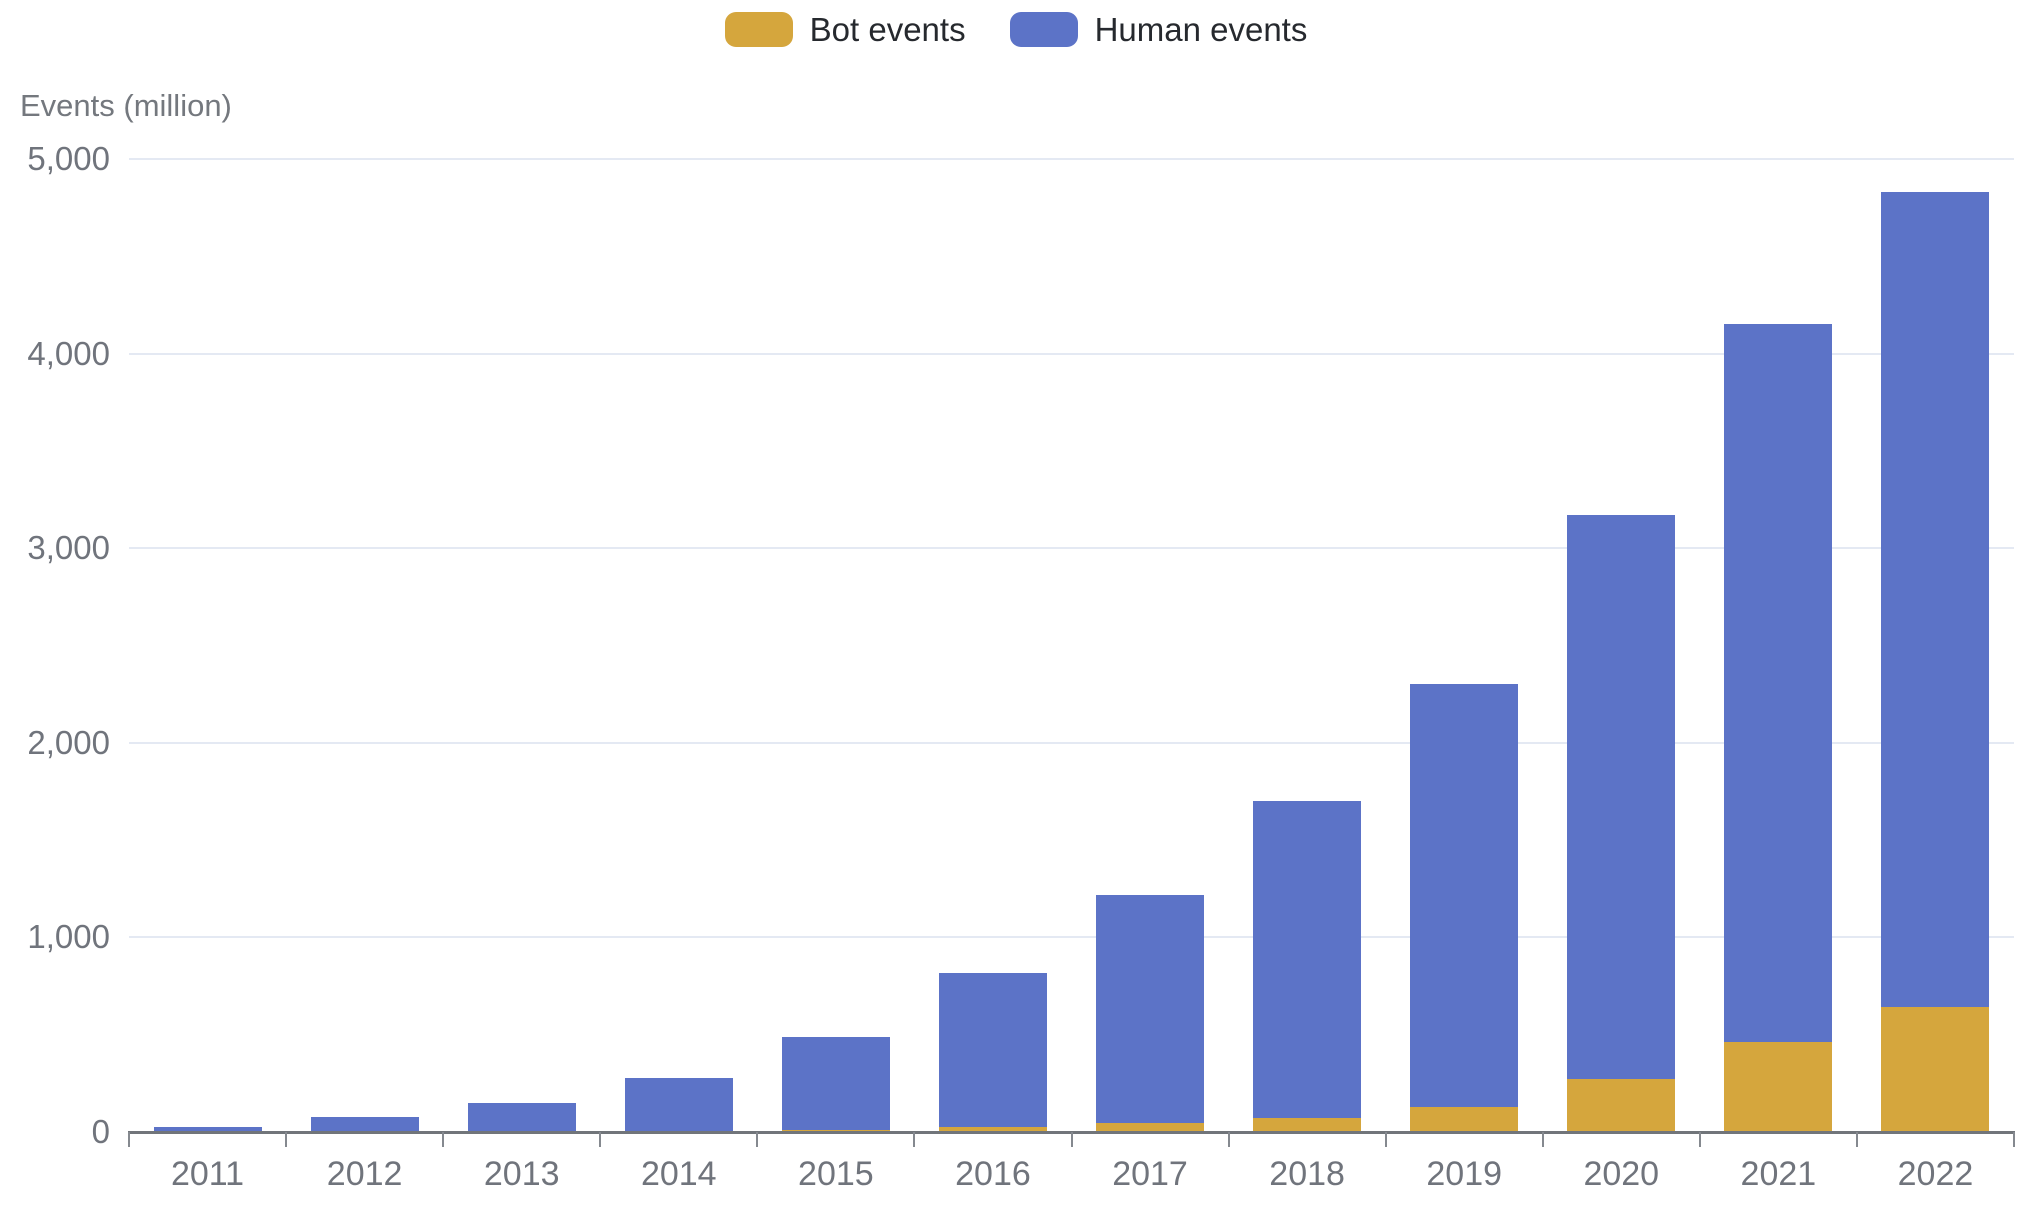 This screenshot has height=1214, width=2032. I want to click on bar-2022-bot, so click(1935, 1069).